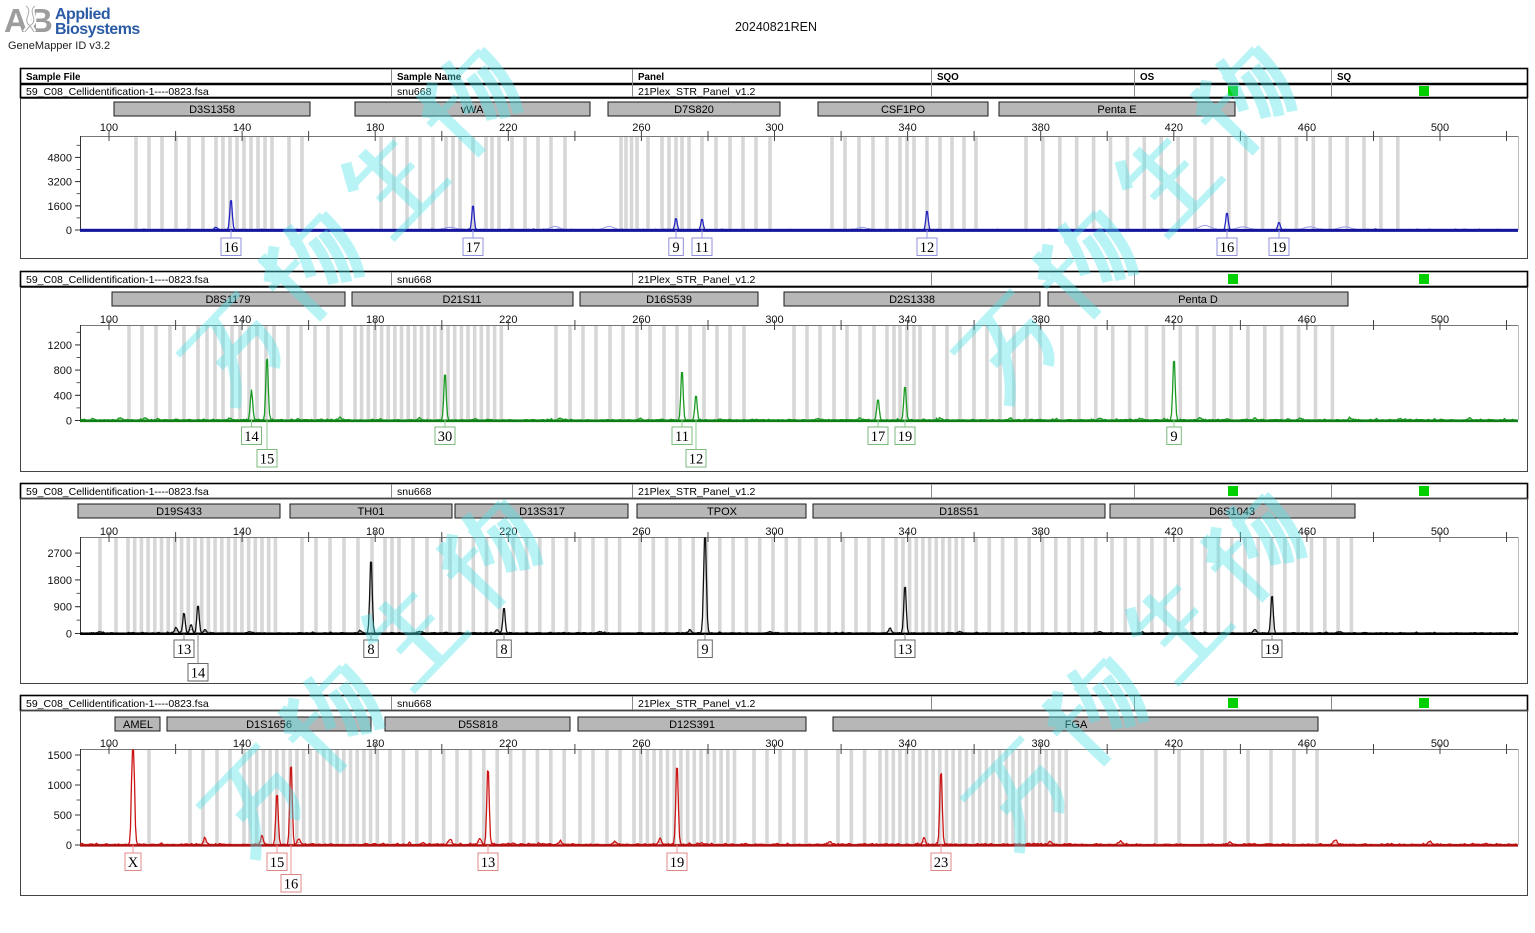 The width and height of the screenshot is (1535, 933). I want to click on svg-text: Sample Name, so click(429, 77).